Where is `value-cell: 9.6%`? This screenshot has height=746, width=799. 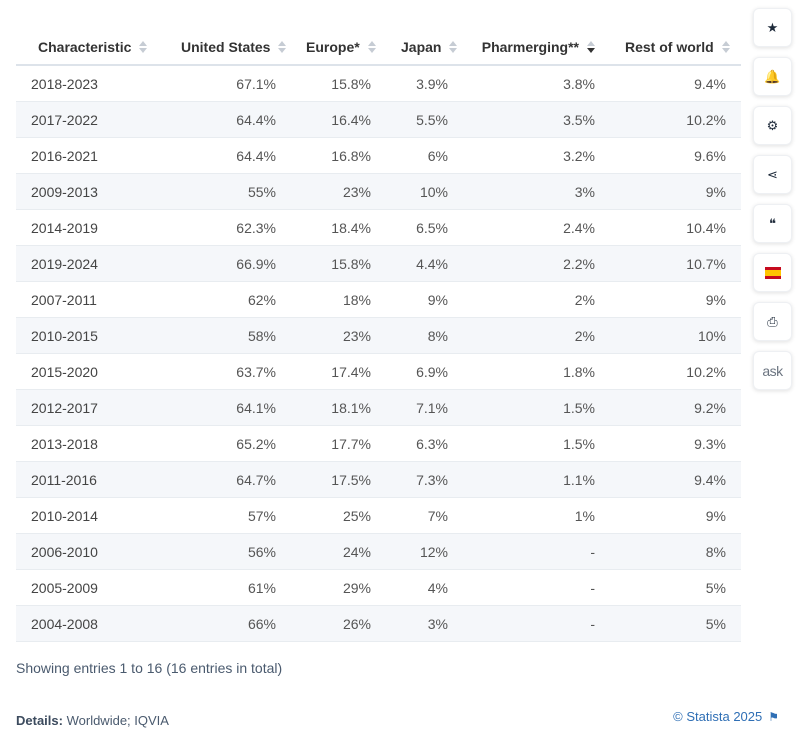
value-cell: 9.6% is located at coordinates (675, 155).